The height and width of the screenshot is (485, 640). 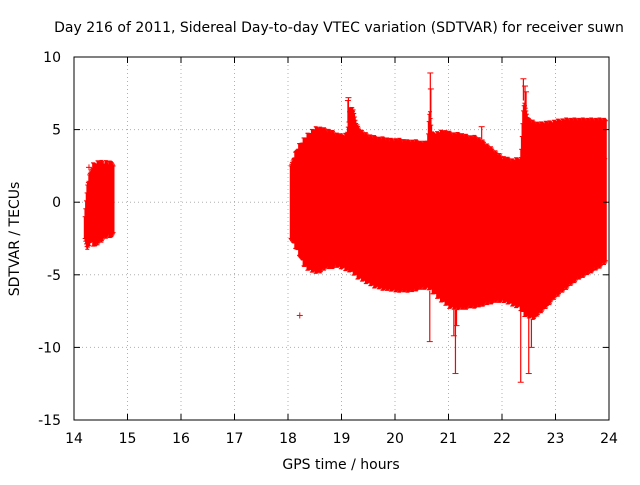 What do you see at coordinates (74, 439) in the screenshot?
I see `x-tick-label: 14` at bounding box center [74, 439].